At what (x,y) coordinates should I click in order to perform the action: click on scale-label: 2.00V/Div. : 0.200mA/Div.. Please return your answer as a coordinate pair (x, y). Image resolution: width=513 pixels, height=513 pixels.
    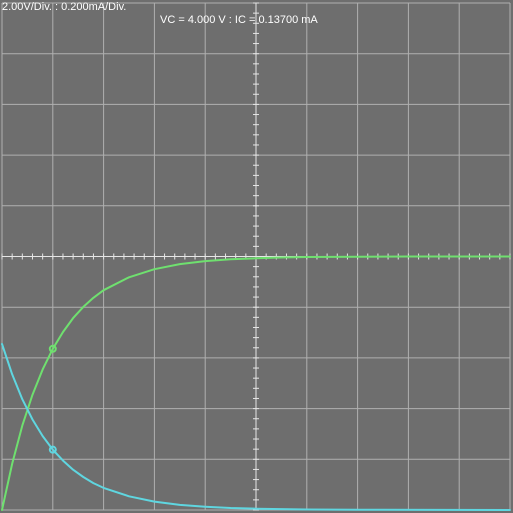
    Looking at the image, I should click on (64, 7).